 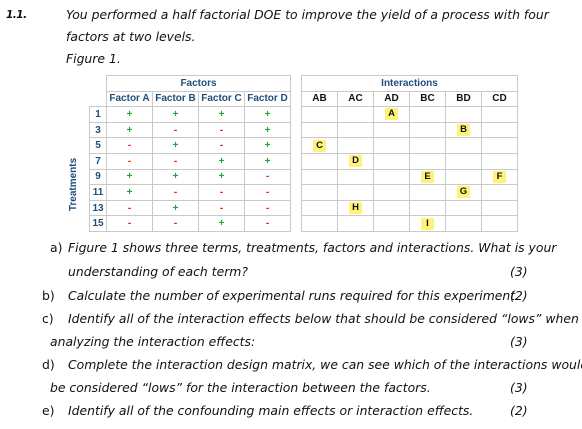 I want to click on treatment-number: 1, so click(x=98, y=114).